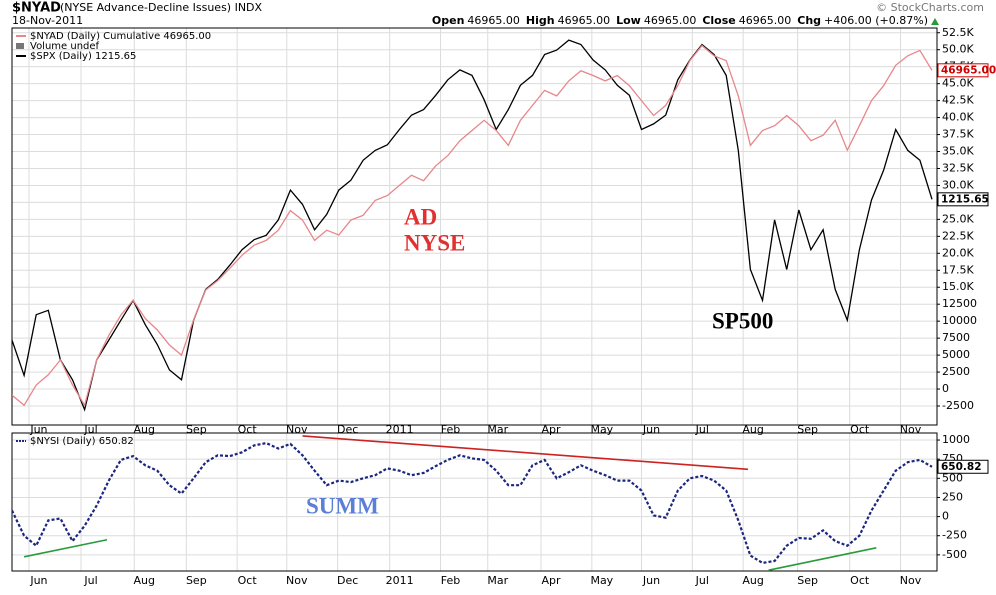  Describe the element at coordinates (958, 83) in the screenshot. I see `y-tick-label: 45.0K` at that location.